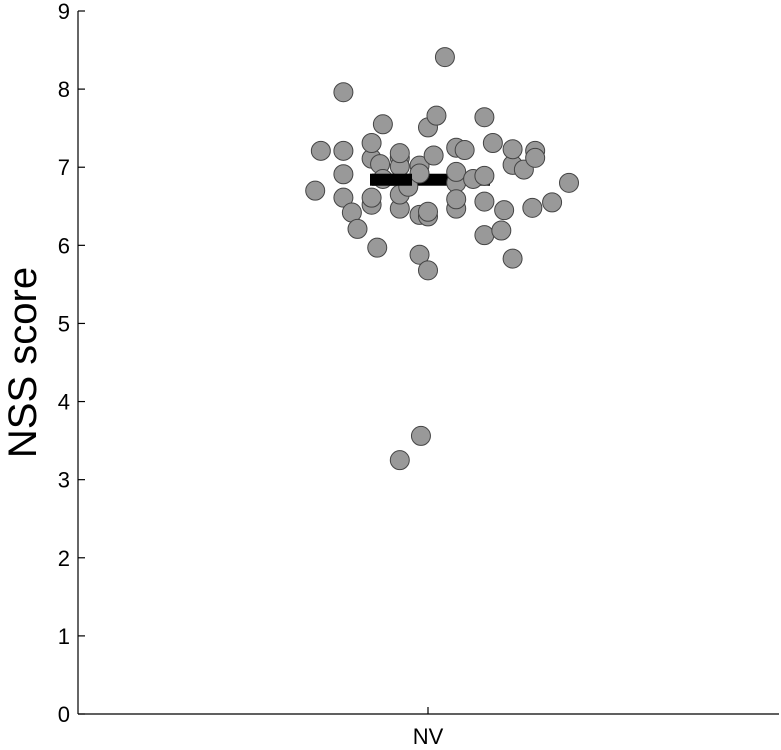 Image resolution: width=781 pixels, height=750 pixels. I want to click on y-tick-label: 2, so click(64, 558).